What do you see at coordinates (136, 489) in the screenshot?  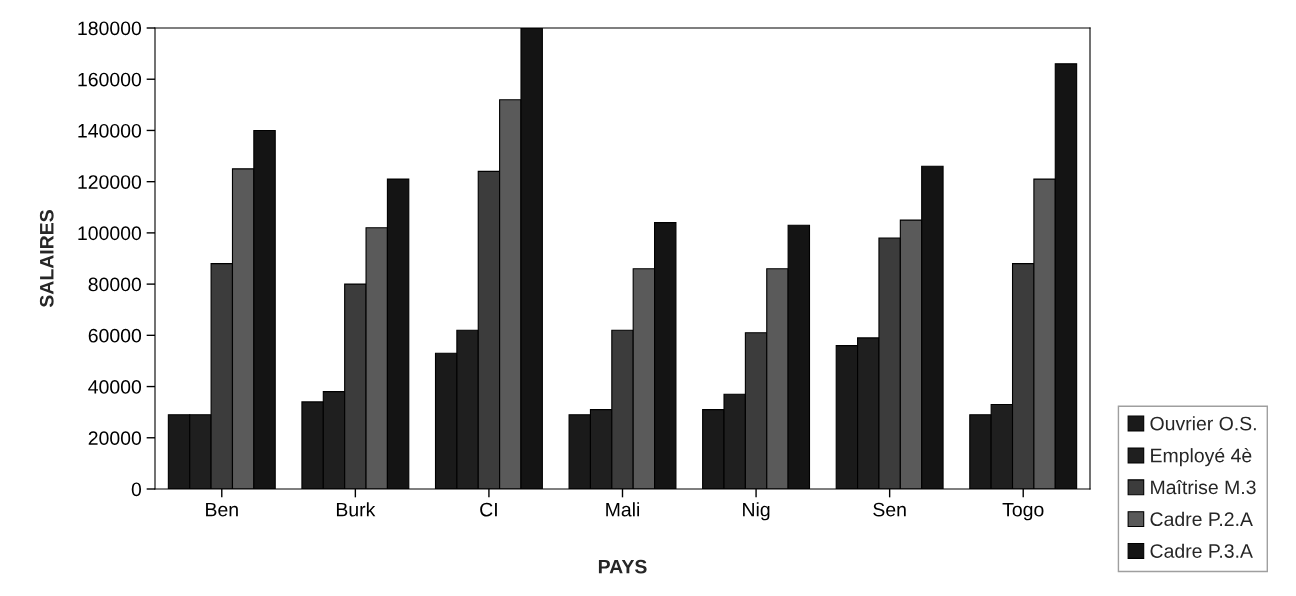 I see `y-tick-label: 0` at bounding box center [136, 489].